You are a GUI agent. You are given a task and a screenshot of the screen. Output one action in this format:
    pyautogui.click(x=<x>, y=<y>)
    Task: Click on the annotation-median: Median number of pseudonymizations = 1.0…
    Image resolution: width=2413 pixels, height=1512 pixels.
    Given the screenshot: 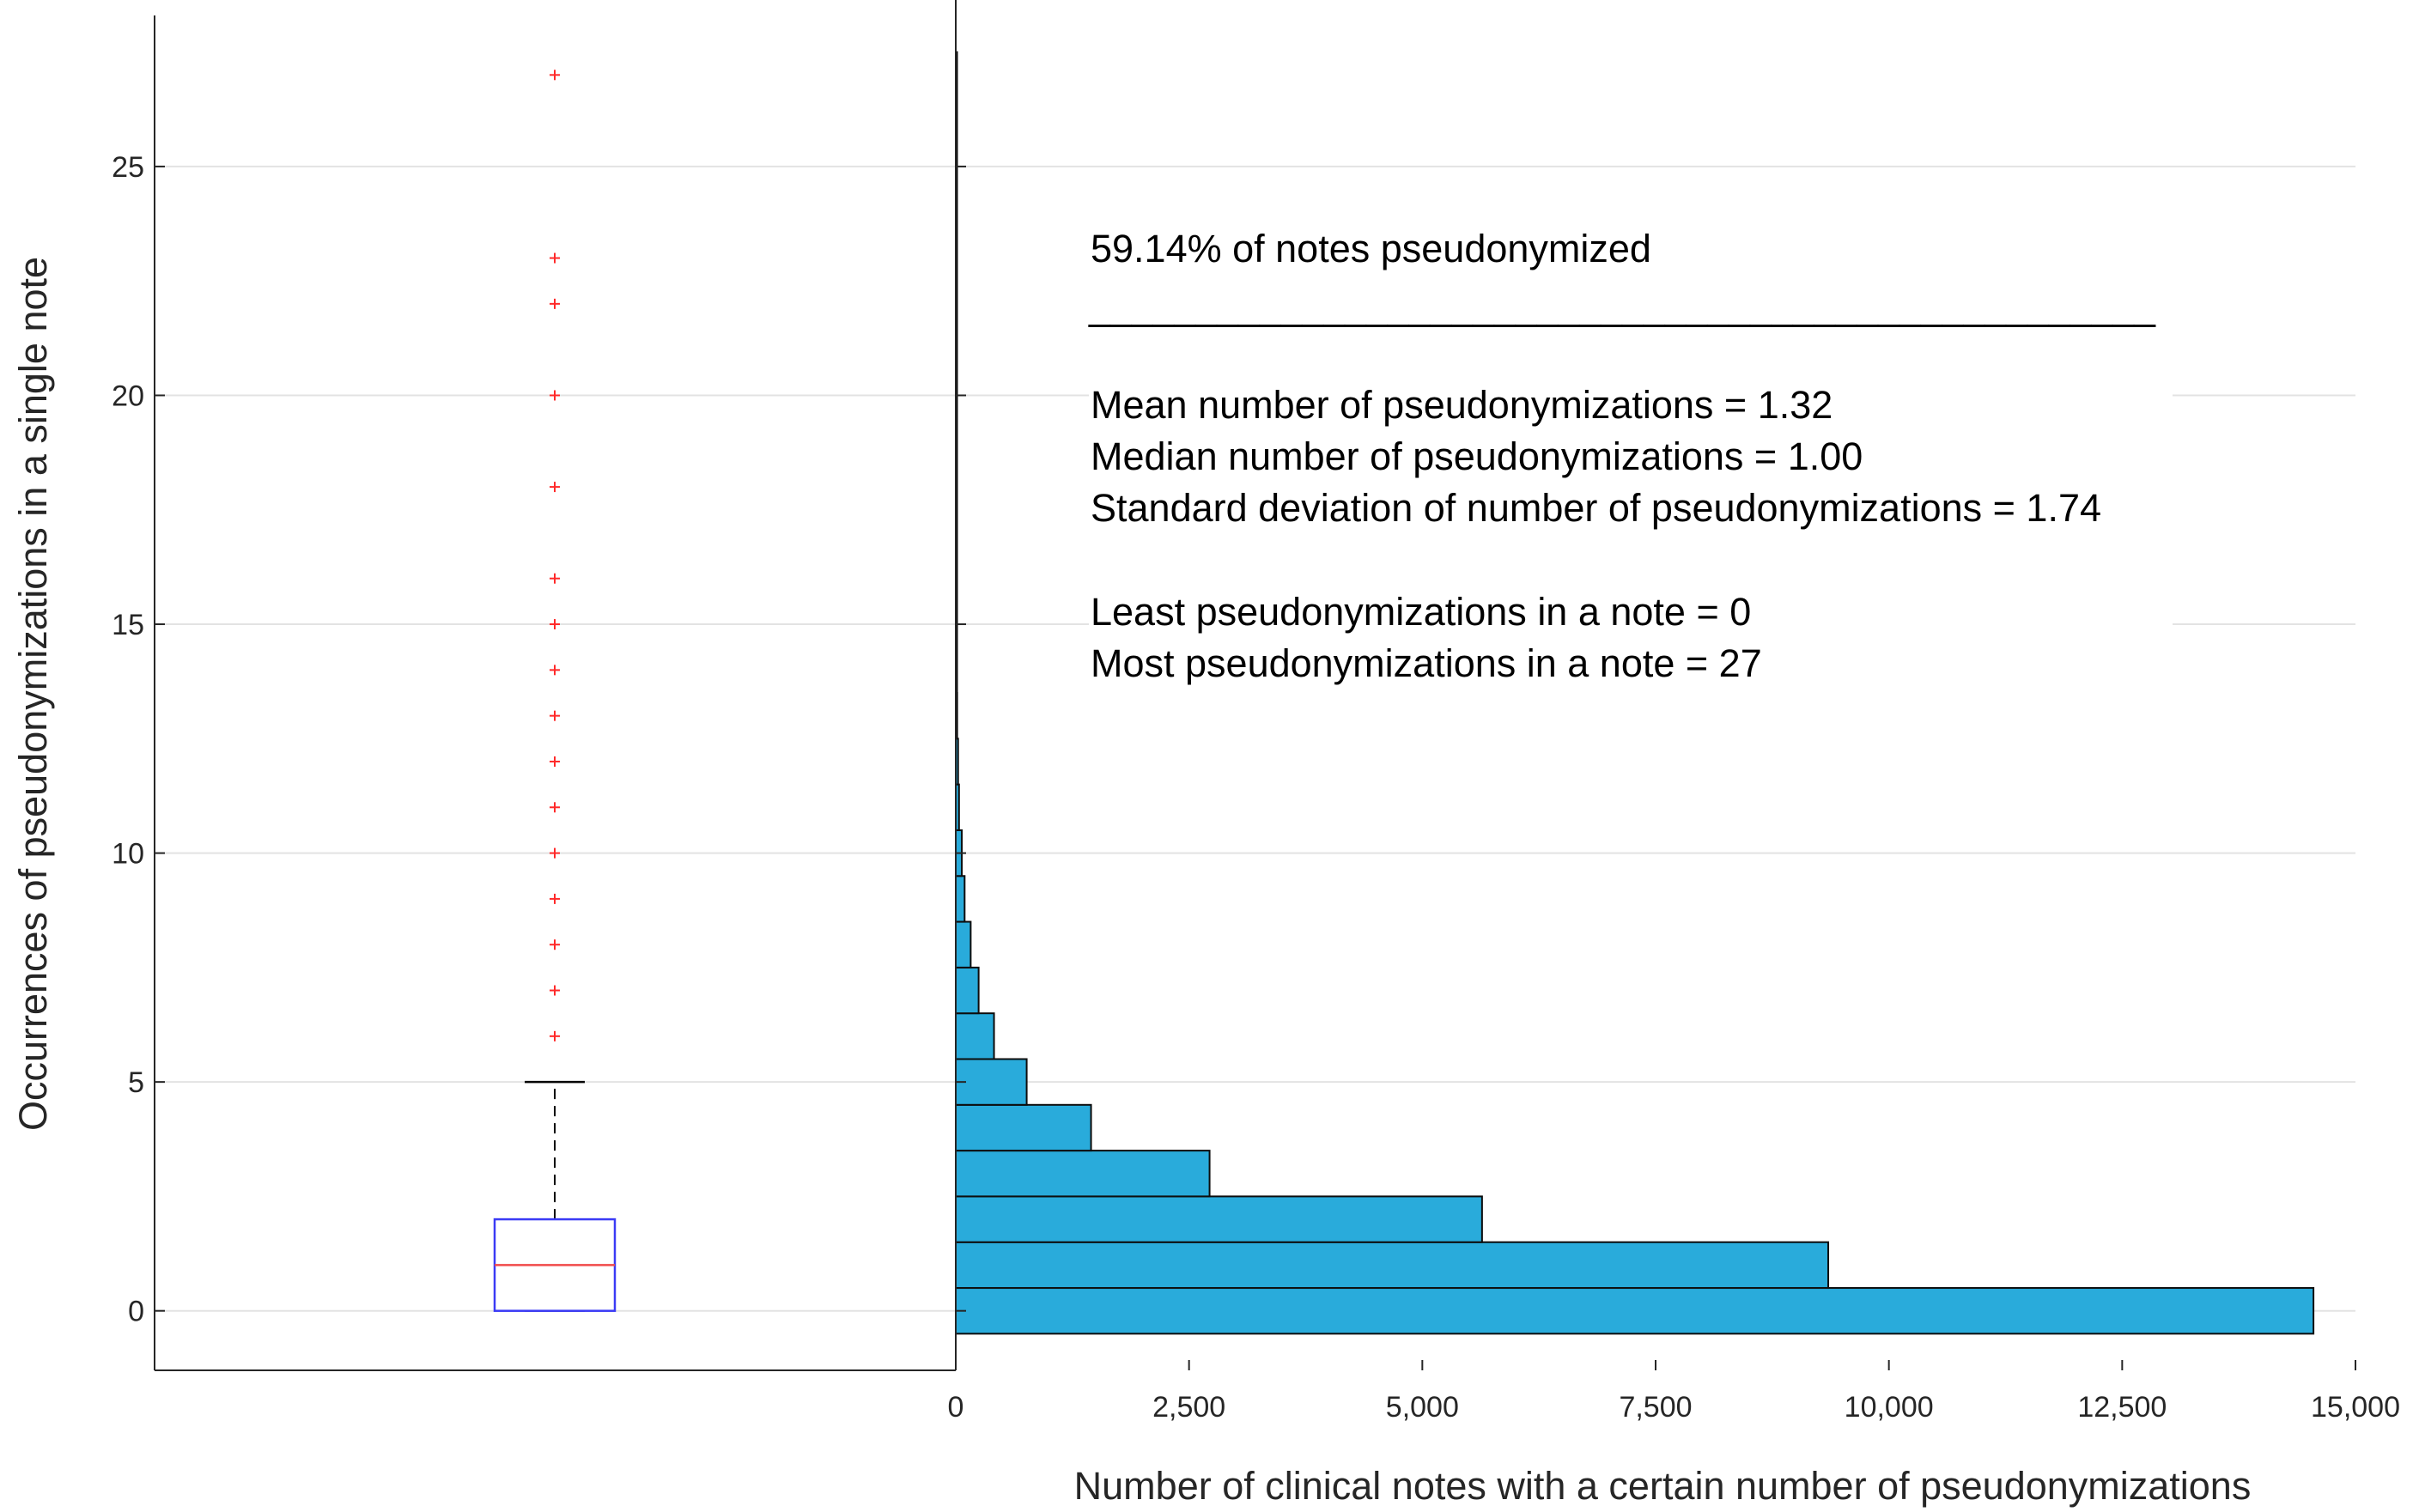 What is the action you would take?
    pyautogui.click(x=1477, y=456)
    